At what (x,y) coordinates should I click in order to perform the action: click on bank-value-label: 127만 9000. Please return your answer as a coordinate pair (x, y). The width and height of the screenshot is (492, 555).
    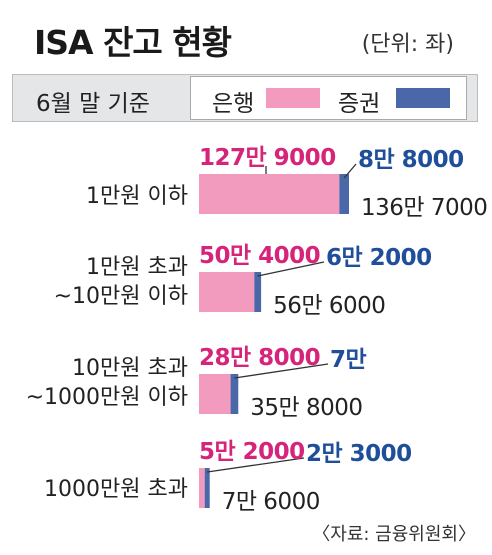
    Looking at the image, I should click on (267, 158).